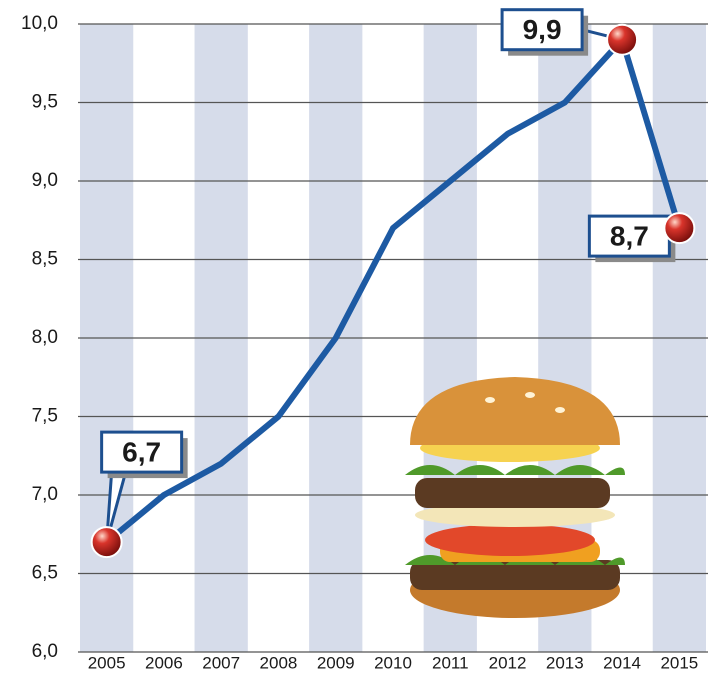  Describe the element at coordinates (45, 494) in the screenshot. I see `y-tick-label: 7,0` at that location.